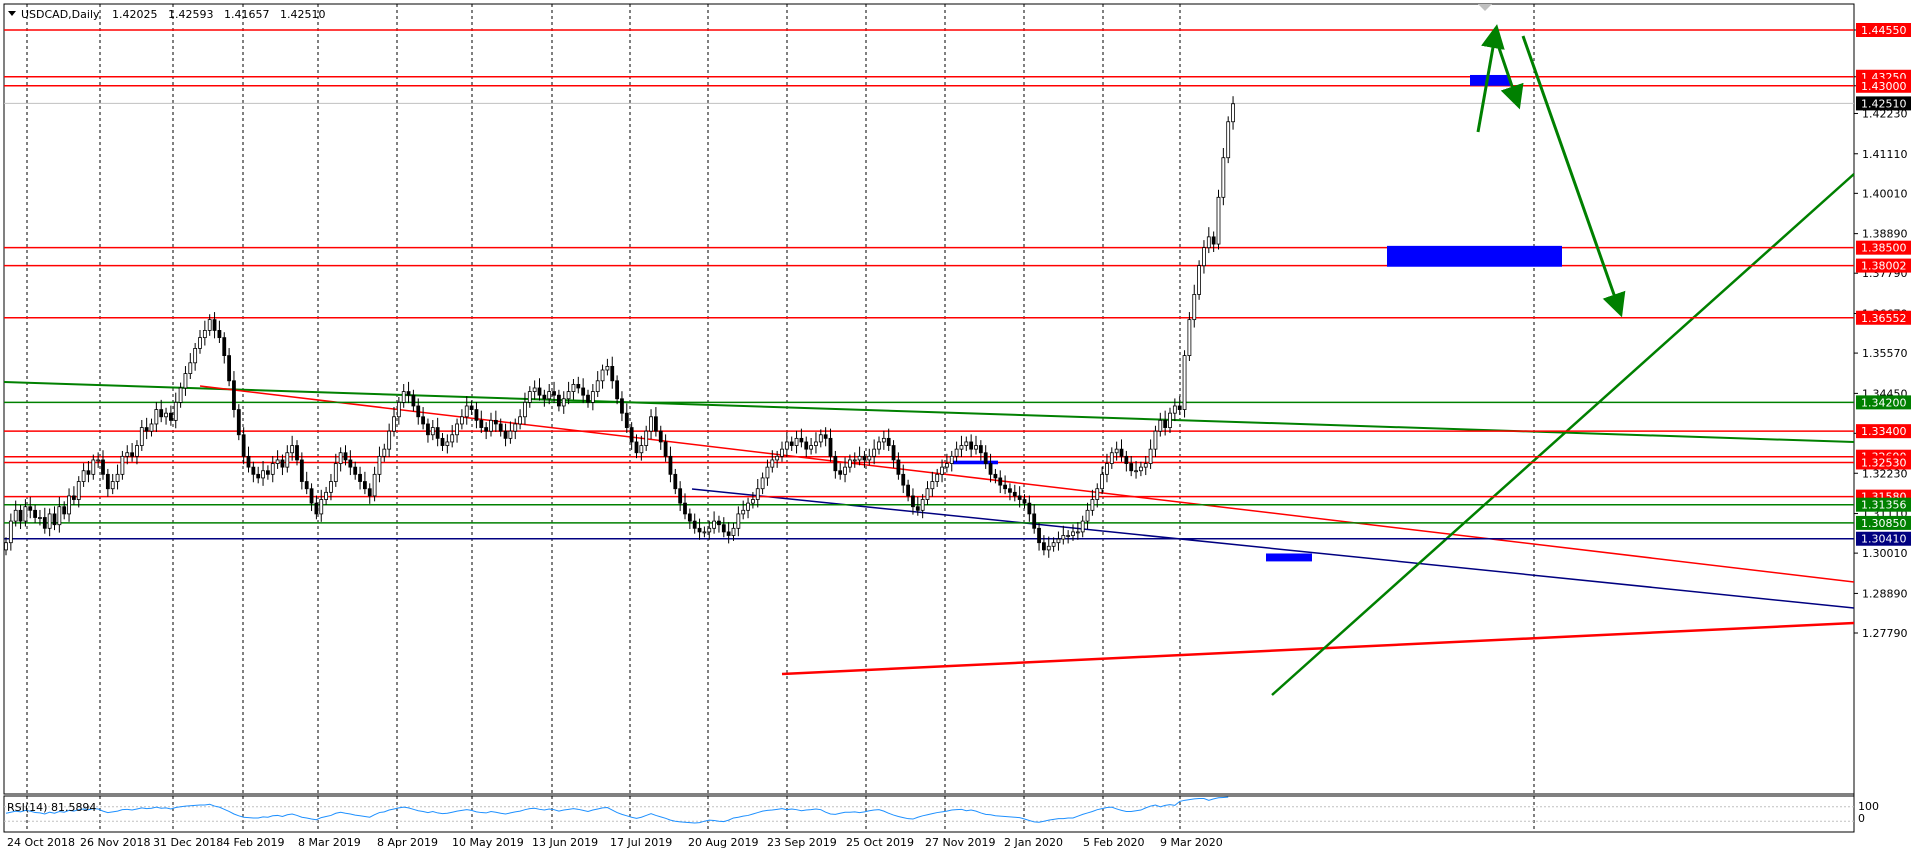 The image size is (1919, 853). What do you see at coordinates (1885, 113) in the screenshot?
I see `y-tick-label: 1.42230` at bounding box center [1885, 113].